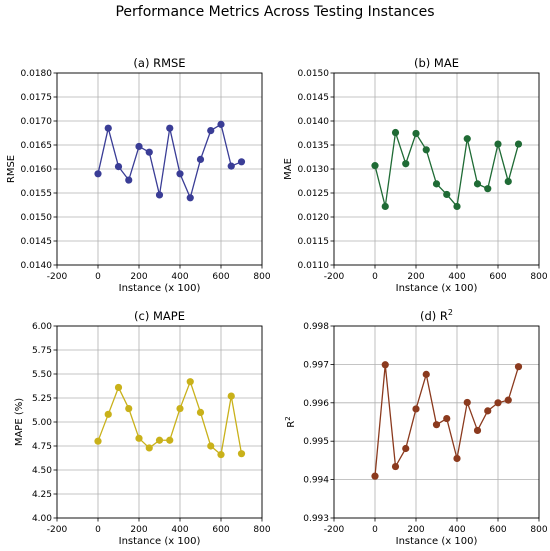 This screenshot has width=550, height=551. What do you see at coordinates (288, 418) in the screenshot?
I see `ylabel-superscript: 2` at bounding box center [288, 418].